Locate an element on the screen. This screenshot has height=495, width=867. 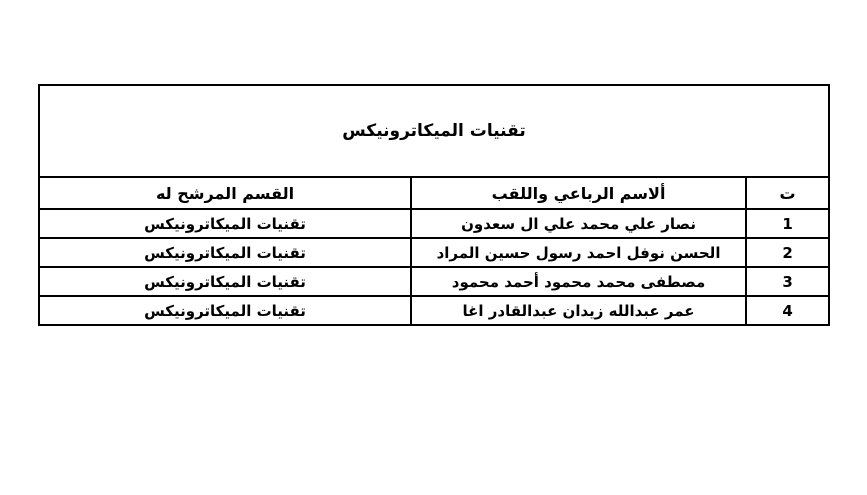
header-index: ت is located at coordinates (788, 193).